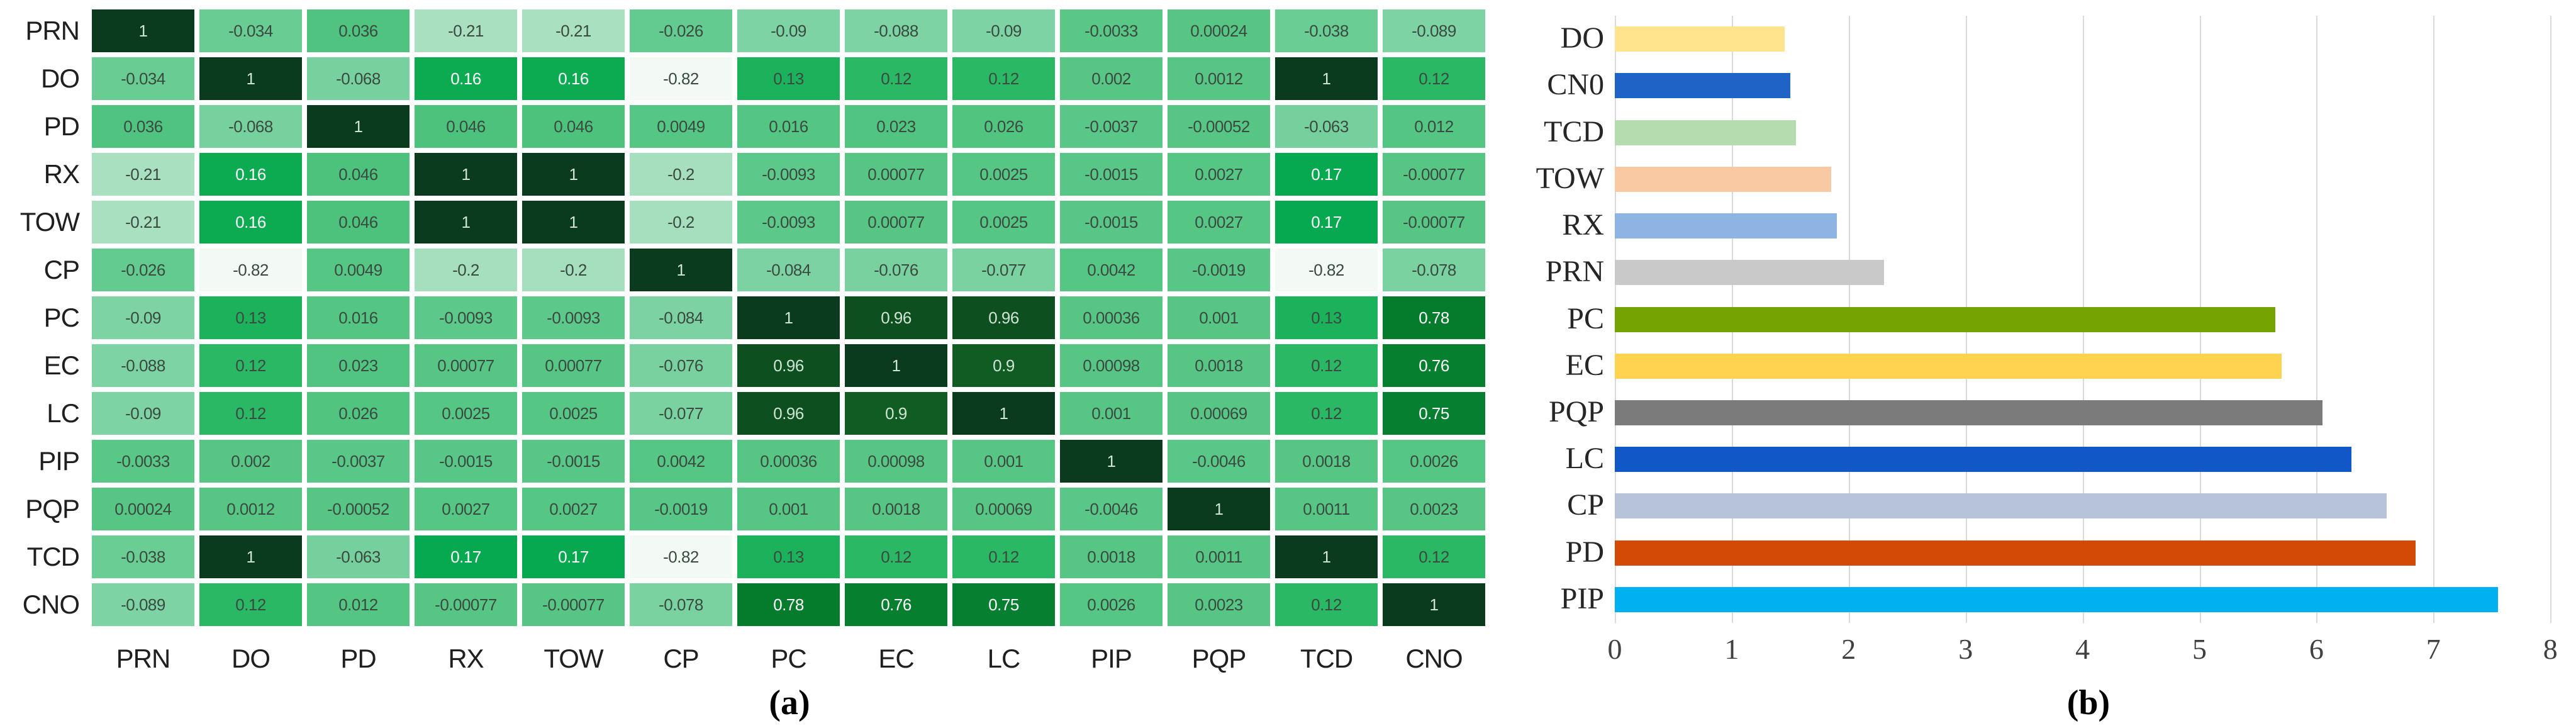 This screenshot has width=2576, height=728. Describe the element at coordinates (681, 126) in the screenshot. I see `heatmap-cell: 0.0049` at that location.